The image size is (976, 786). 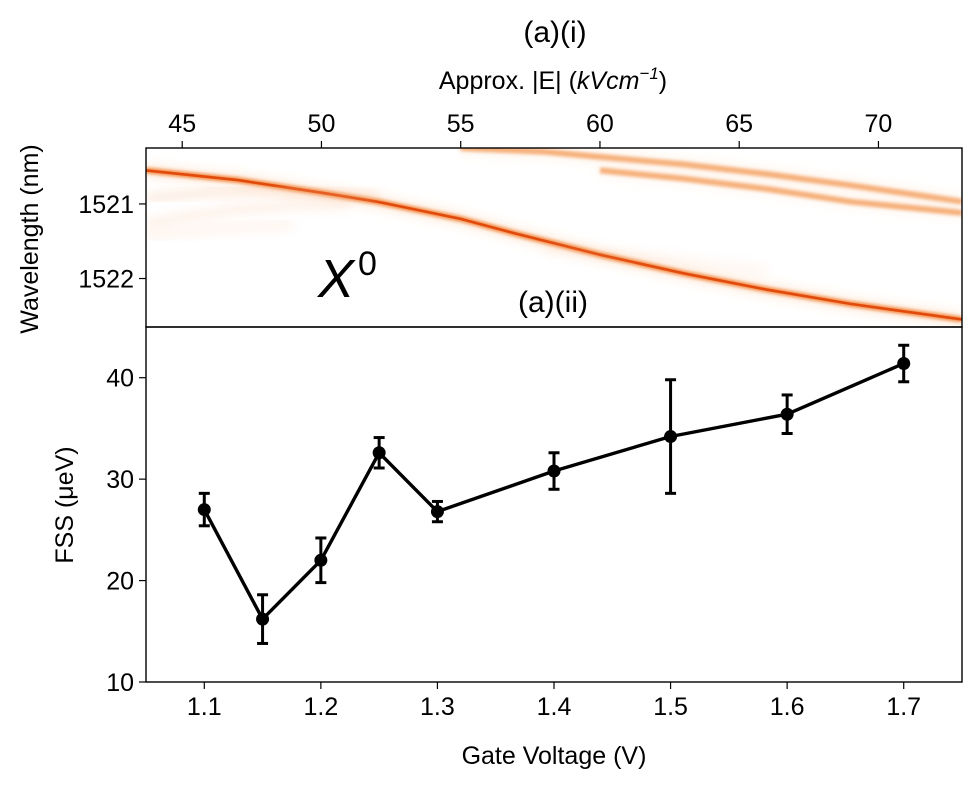 I want to click on top-y-tick: 1522, so click(x=112, y=280).